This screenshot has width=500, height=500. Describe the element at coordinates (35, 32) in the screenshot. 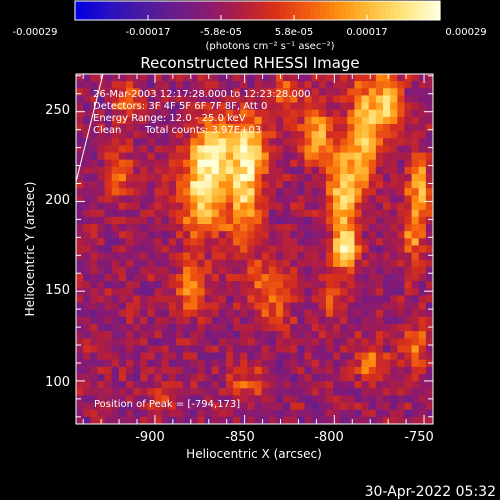

I see `colorbar-tick-label: -0.00029` at that location.